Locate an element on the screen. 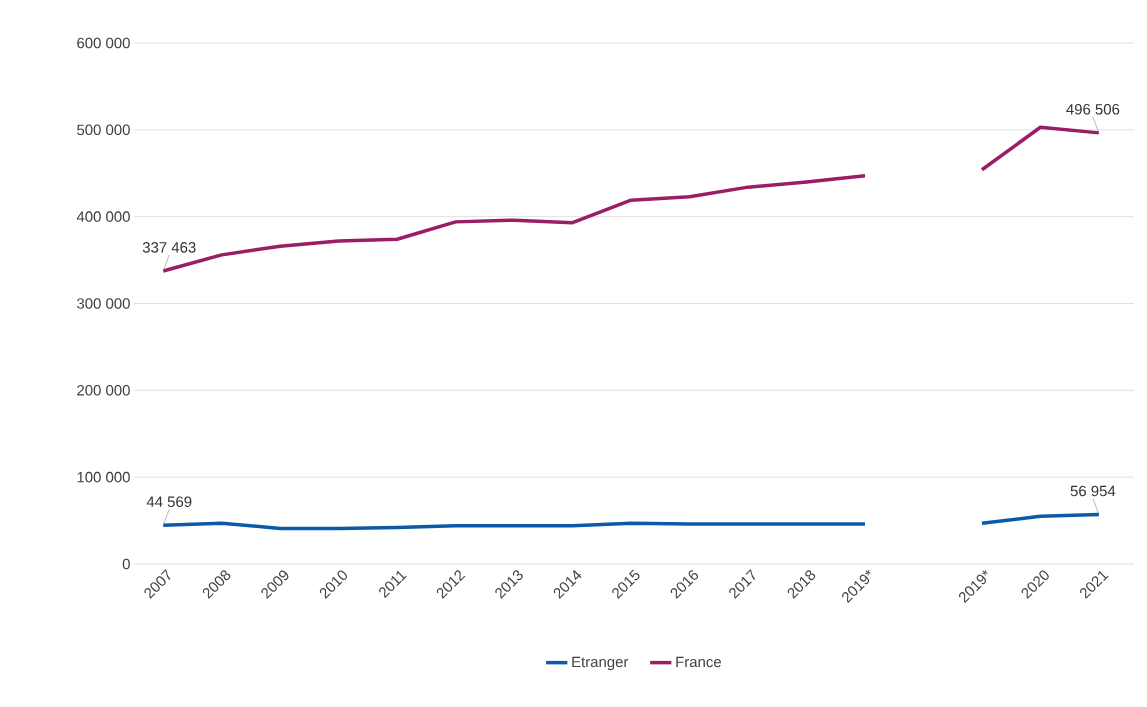 This screenshot has height=707, width=1147. legend-label: France is located at coordinates (698, 662).